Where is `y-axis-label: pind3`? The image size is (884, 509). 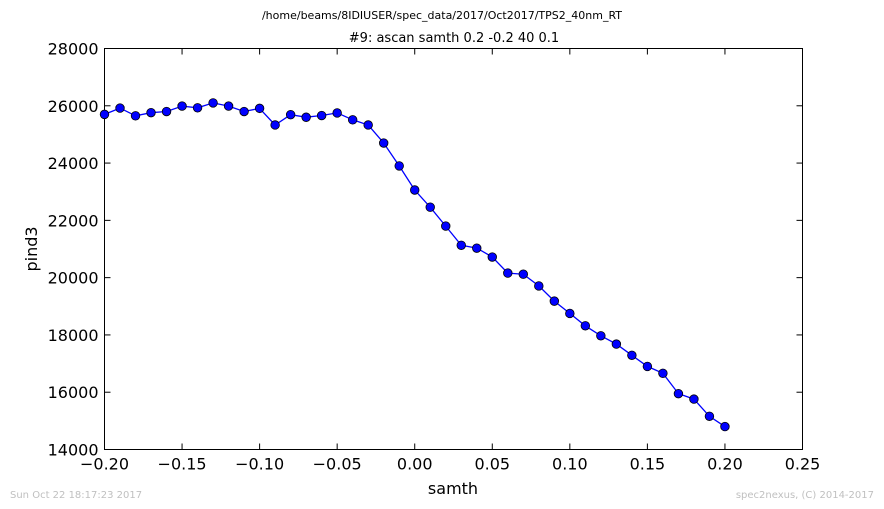 y-axis-label: pind3 is located at coordinates (31, 248).